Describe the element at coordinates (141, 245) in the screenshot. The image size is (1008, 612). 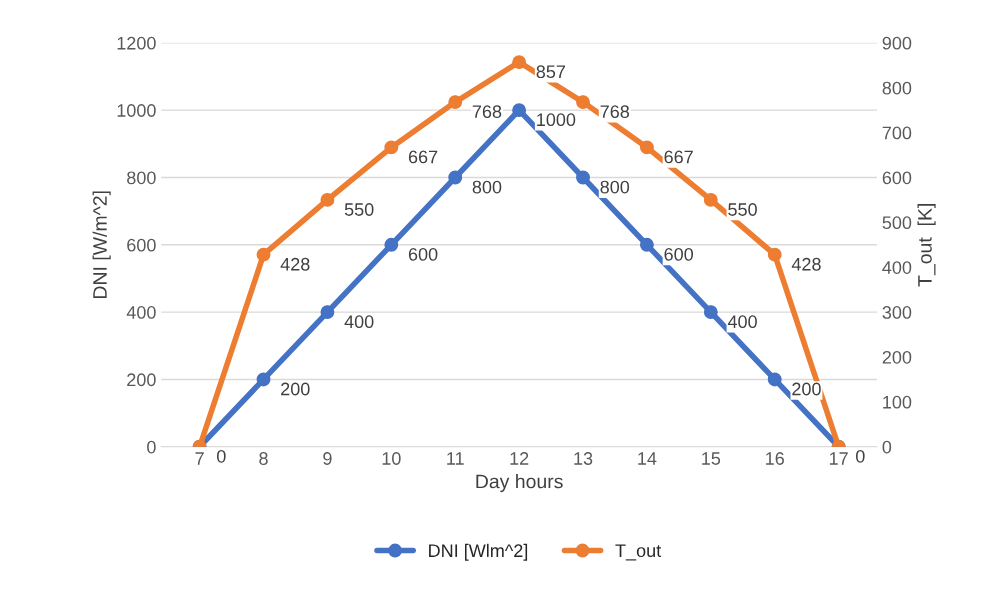
I see `y-tick-label: 600` at that location.